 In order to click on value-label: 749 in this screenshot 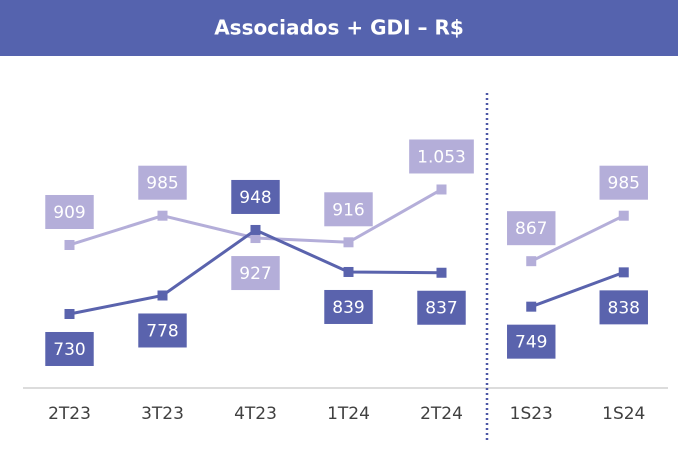, I will do `click(531, 343)`.